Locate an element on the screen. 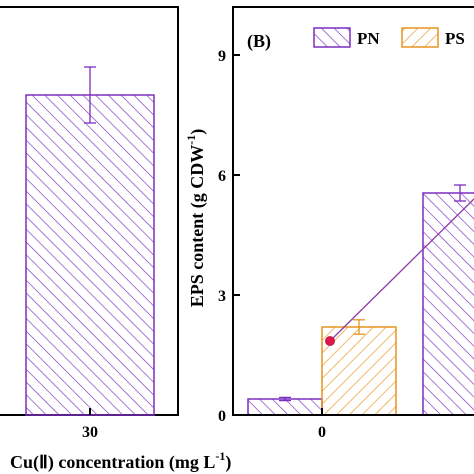 This screenshot has height=474, width=474. panel-b-x-ticks: 0 is located at coordinates (322, 424).